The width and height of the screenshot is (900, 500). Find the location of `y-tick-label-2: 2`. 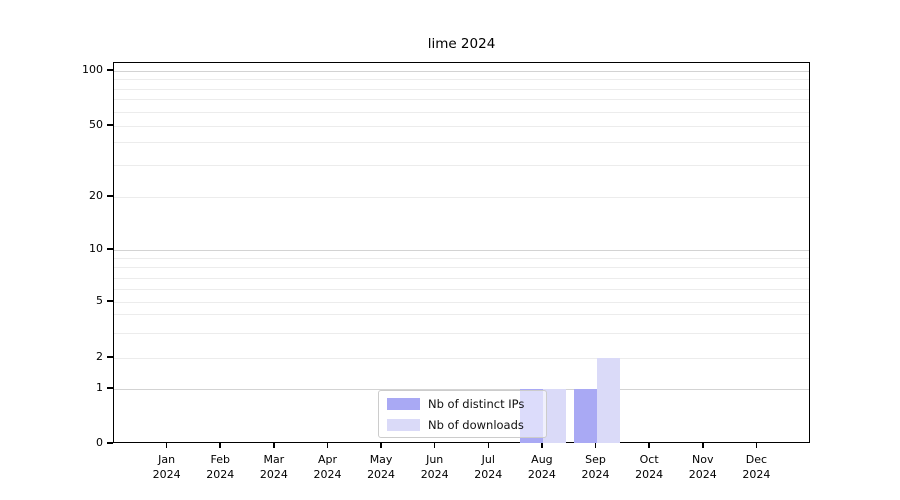

y-tick-label-2: 2 is located at coordinates (99, 356).